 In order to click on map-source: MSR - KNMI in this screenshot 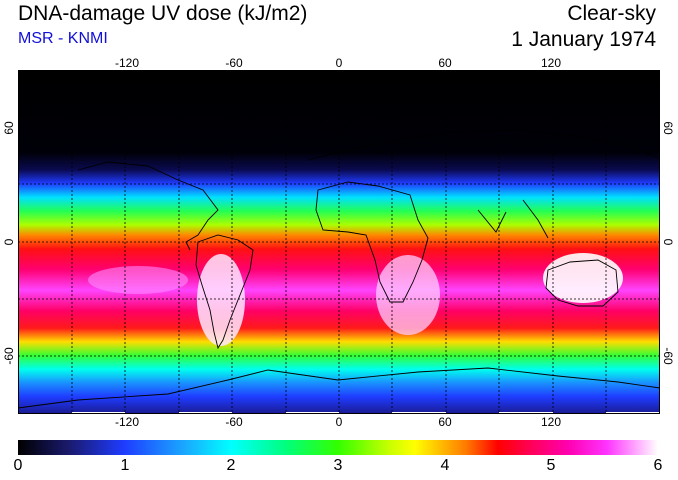, I will do `click(63, 38)`.